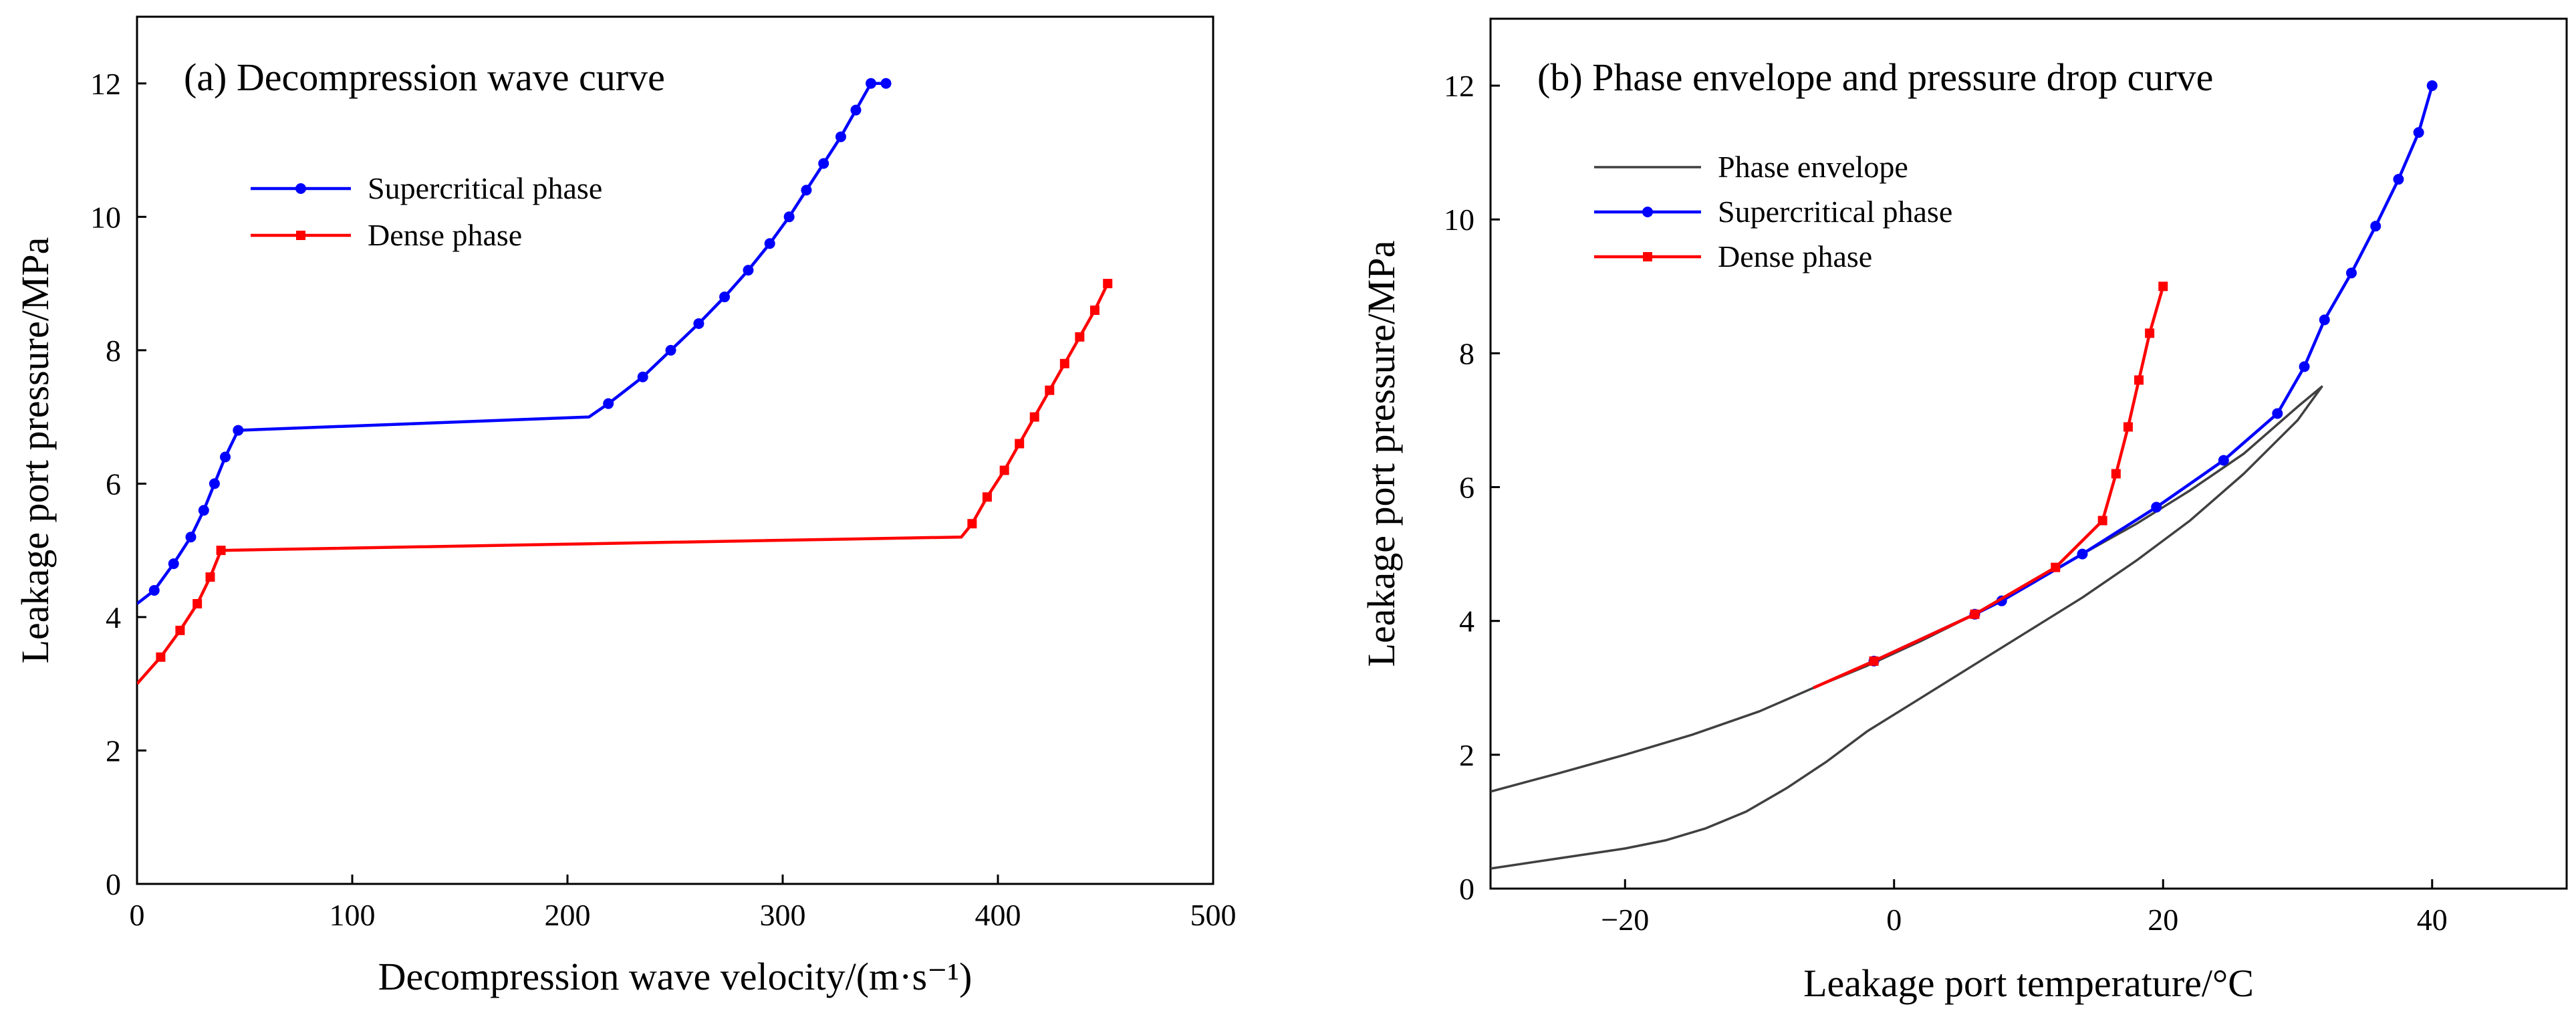 The height and width of the screenshot is (1029, 2576). I want to click on series-line-dense-phase, so click(1989, 487).